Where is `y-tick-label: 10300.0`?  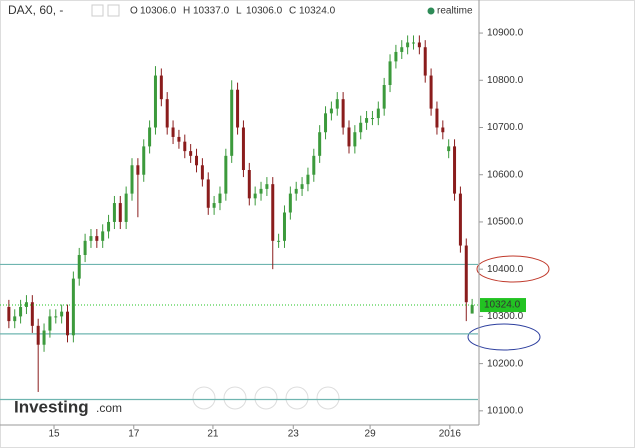
y-tick-label: 10300.0 is located at coordinates (505, 316).